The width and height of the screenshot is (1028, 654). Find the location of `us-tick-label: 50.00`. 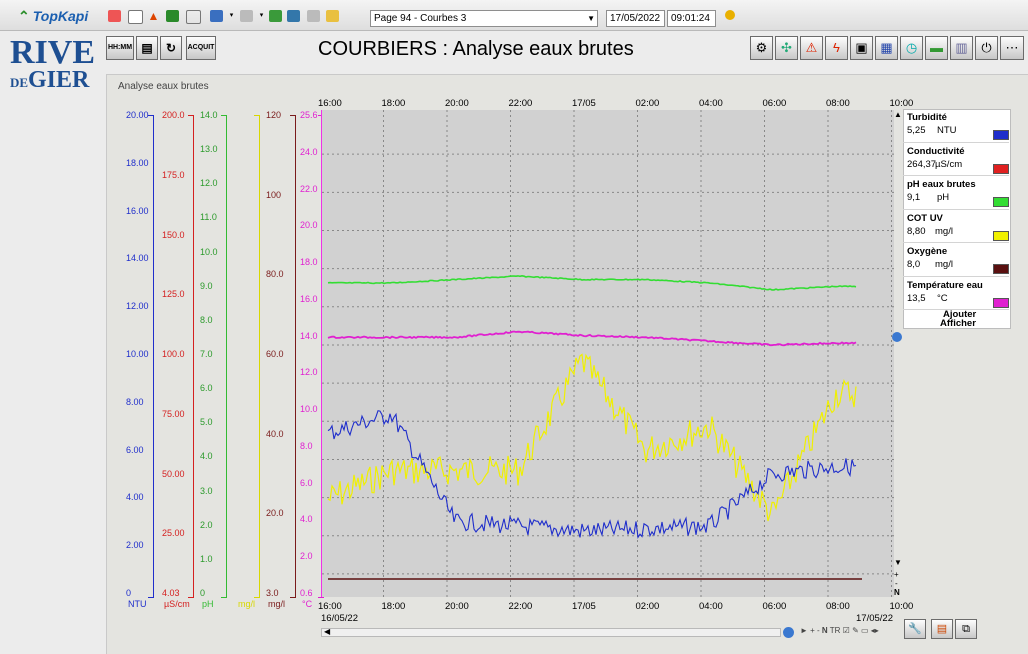

us-tick-label: 50.00 is located at coordinates (173, 473).